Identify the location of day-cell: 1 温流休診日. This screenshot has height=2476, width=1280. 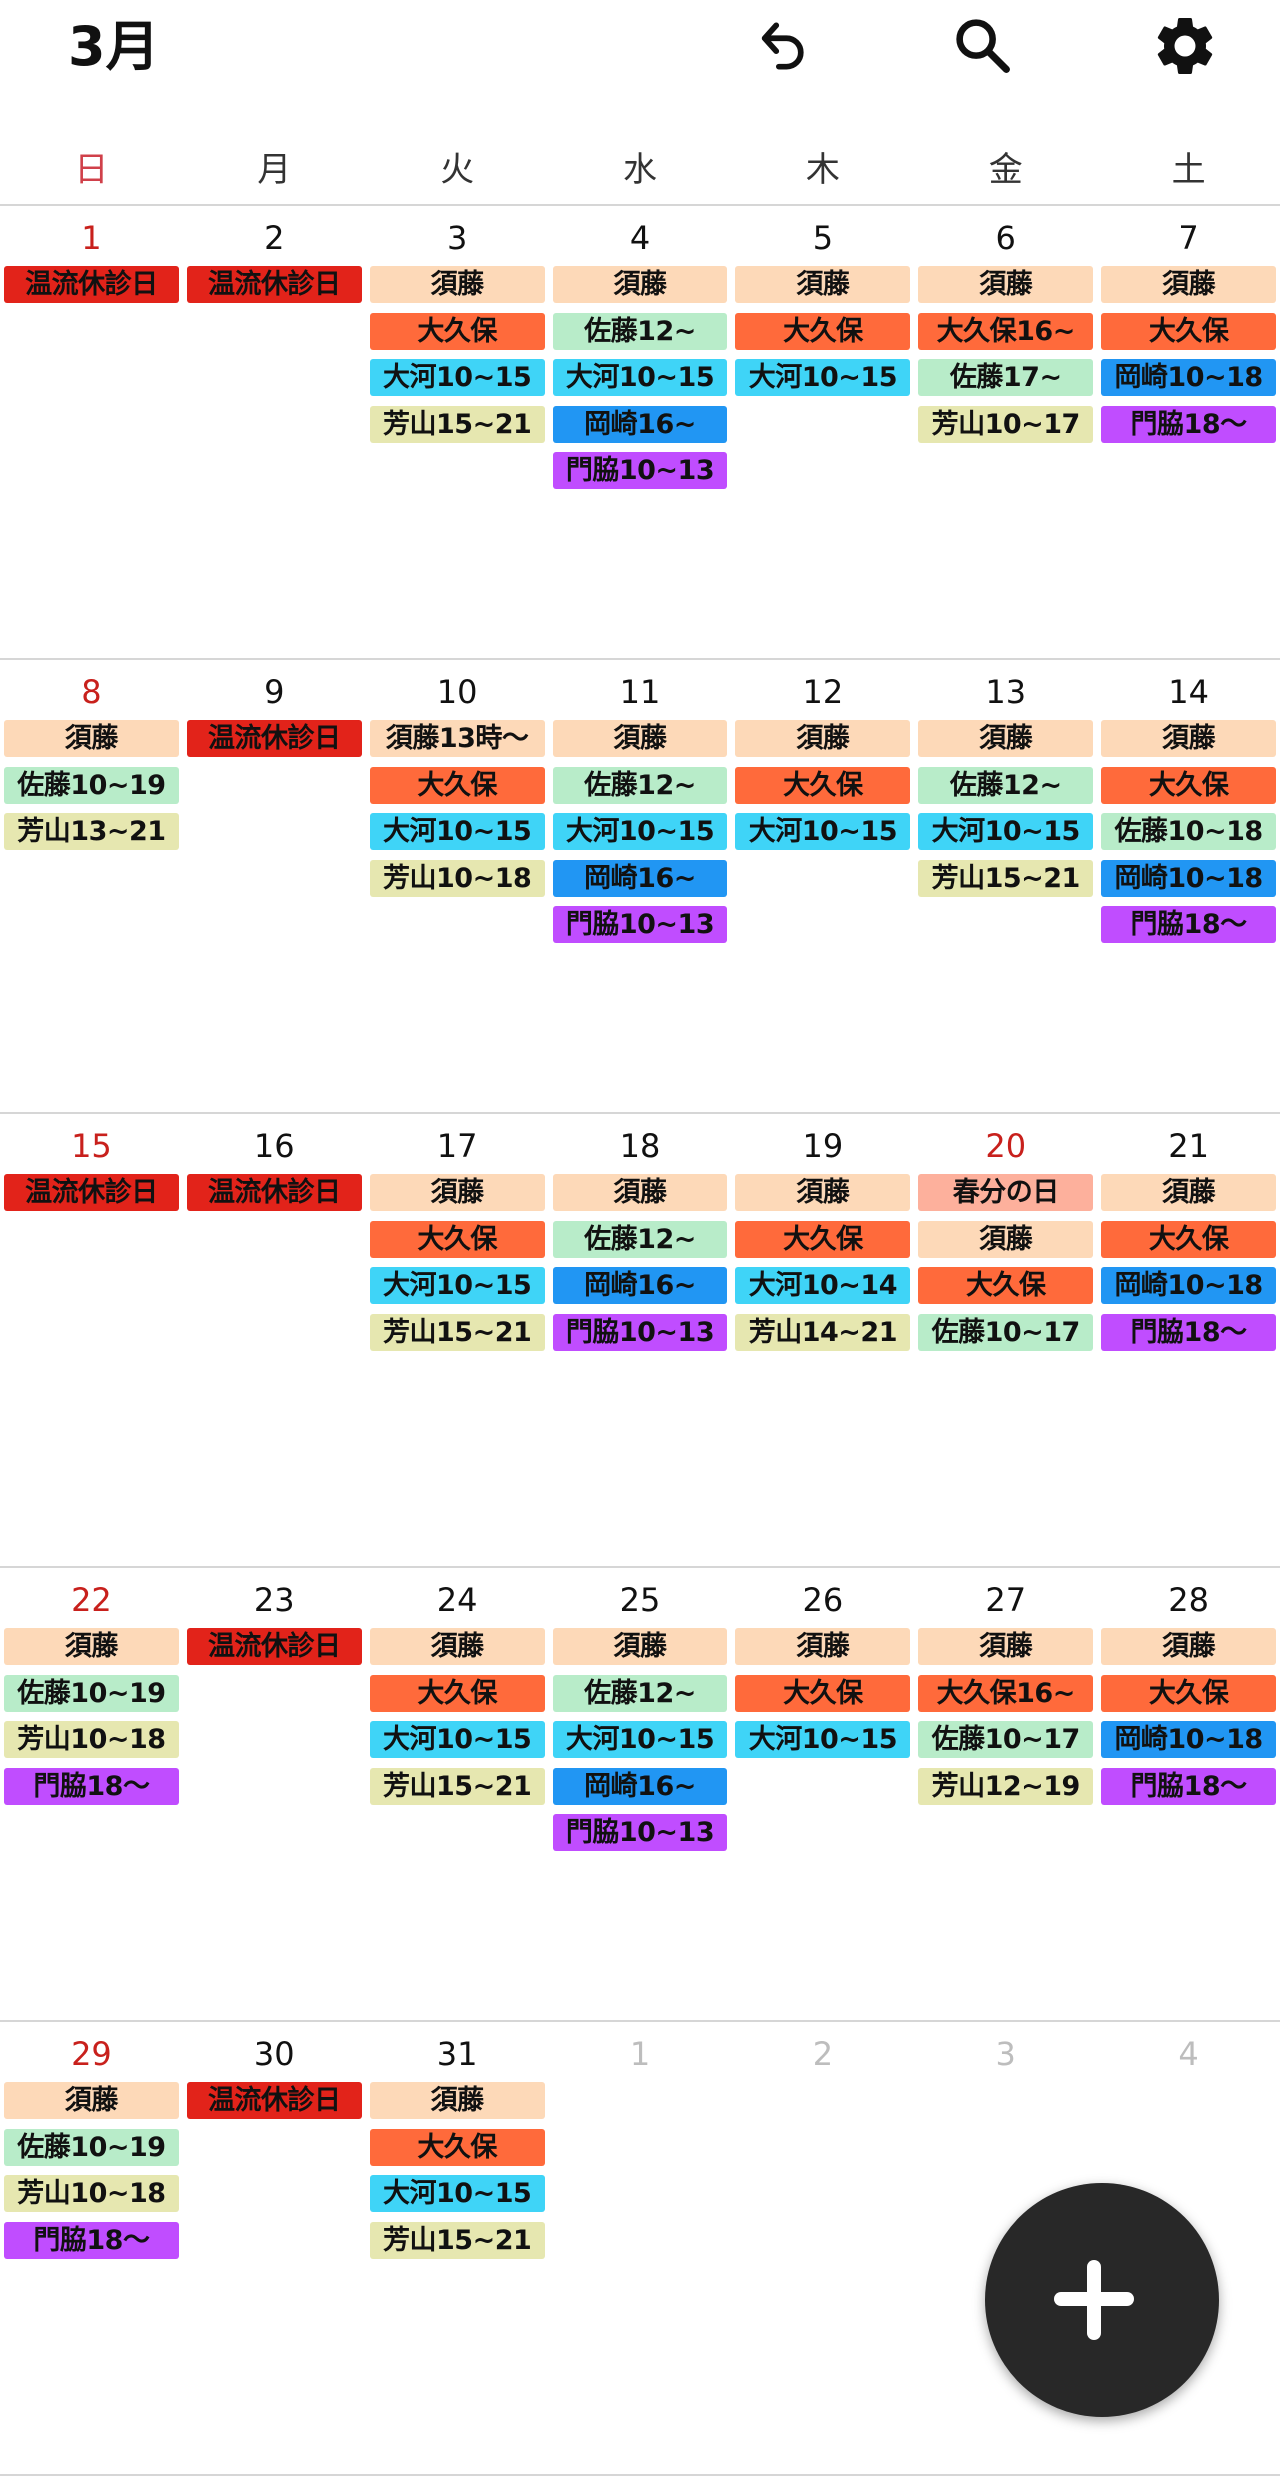
(91, 432).